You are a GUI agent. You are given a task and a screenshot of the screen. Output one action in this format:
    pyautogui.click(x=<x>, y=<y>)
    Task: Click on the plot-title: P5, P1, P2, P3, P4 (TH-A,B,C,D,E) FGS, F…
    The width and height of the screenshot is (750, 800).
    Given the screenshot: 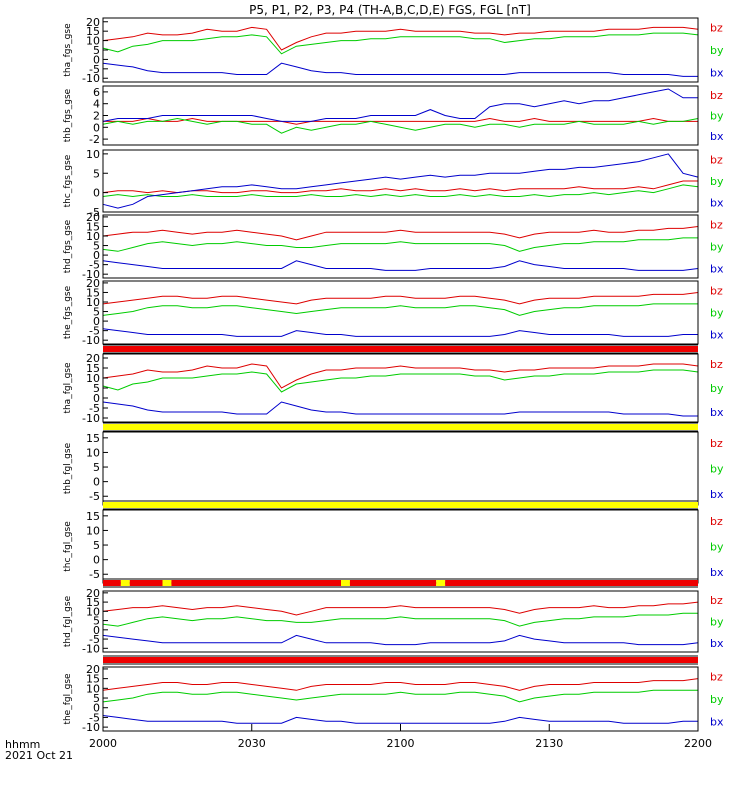 What is the action you would take?
    pyautogui.click(x=390, y=10)
    